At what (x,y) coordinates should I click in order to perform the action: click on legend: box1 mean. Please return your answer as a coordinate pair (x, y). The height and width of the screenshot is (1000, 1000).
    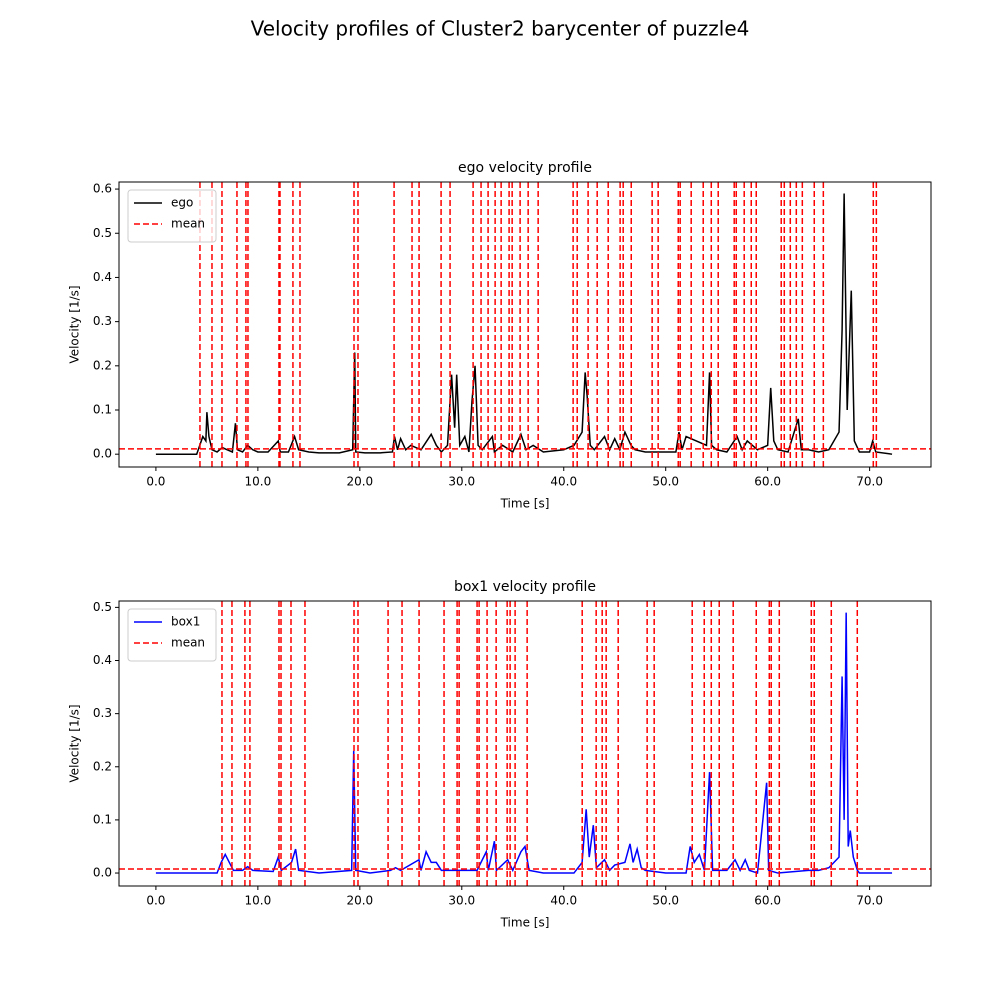
    Looking at the image, I should click on (172, 635).